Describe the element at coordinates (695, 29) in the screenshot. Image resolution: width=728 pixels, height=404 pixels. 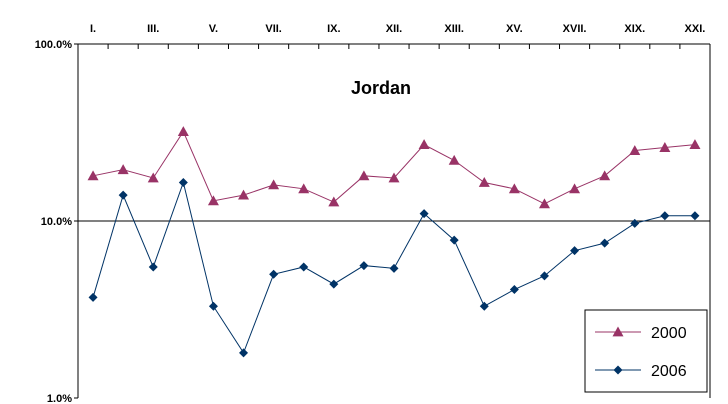
I see `x-tick-label: XXI.` at that location.